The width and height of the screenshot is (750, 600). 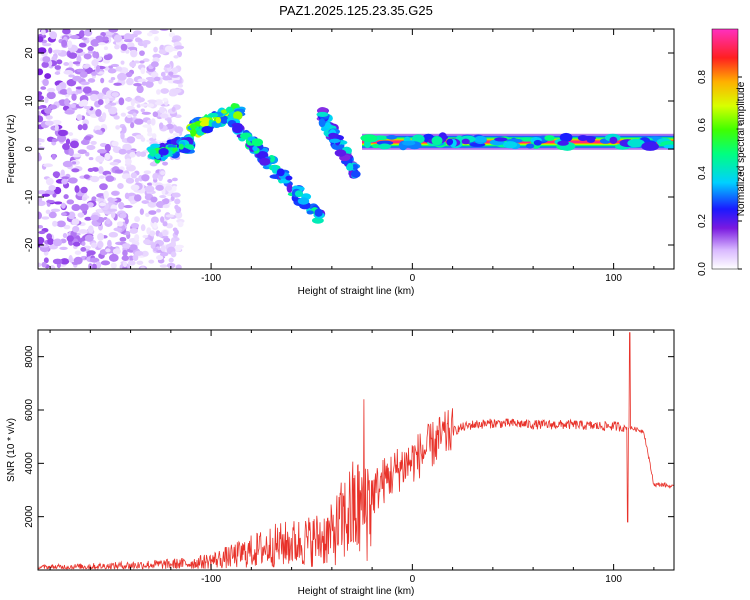 What do you see at coordinates (613, 579) in the screenshot?
I see `snr-xtick-label: 100` at bounding box center [613, 579].